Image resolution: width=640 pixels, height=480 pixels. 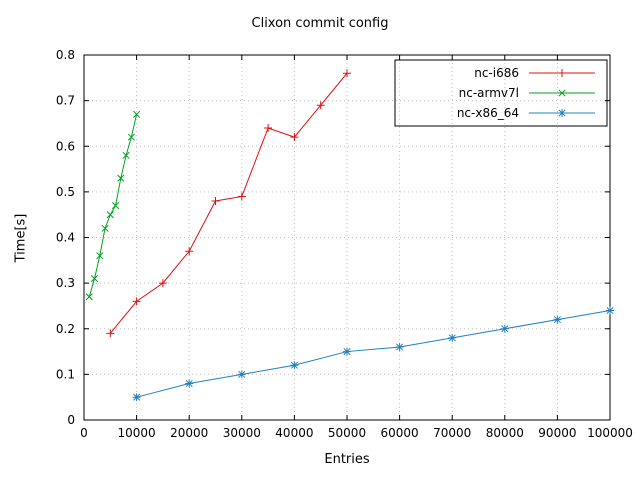 I want to click on svg-text: 70000, so click(x=452, y=433).